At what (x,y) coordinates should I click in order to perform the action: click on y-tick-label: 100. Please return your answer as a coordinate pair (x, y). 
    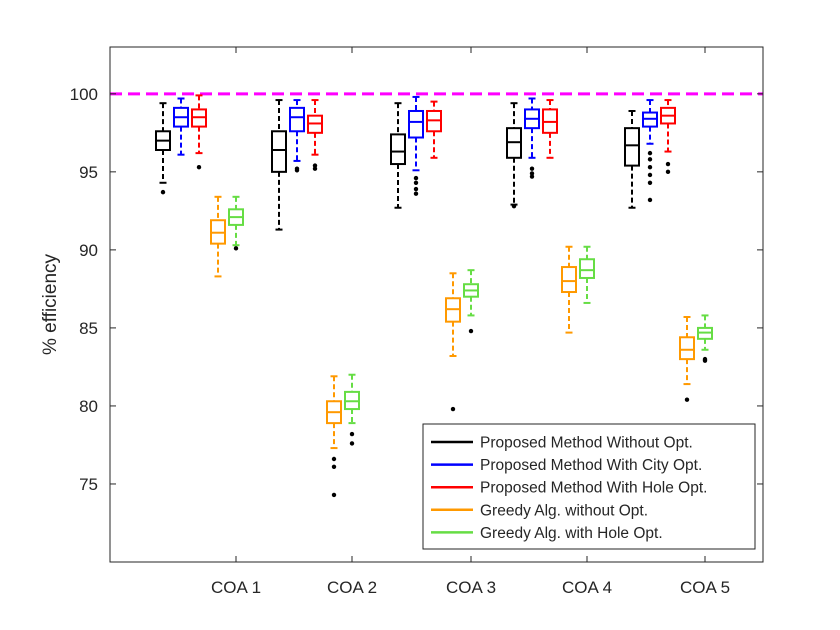
    Looking at the image, I should click on (84, 94).